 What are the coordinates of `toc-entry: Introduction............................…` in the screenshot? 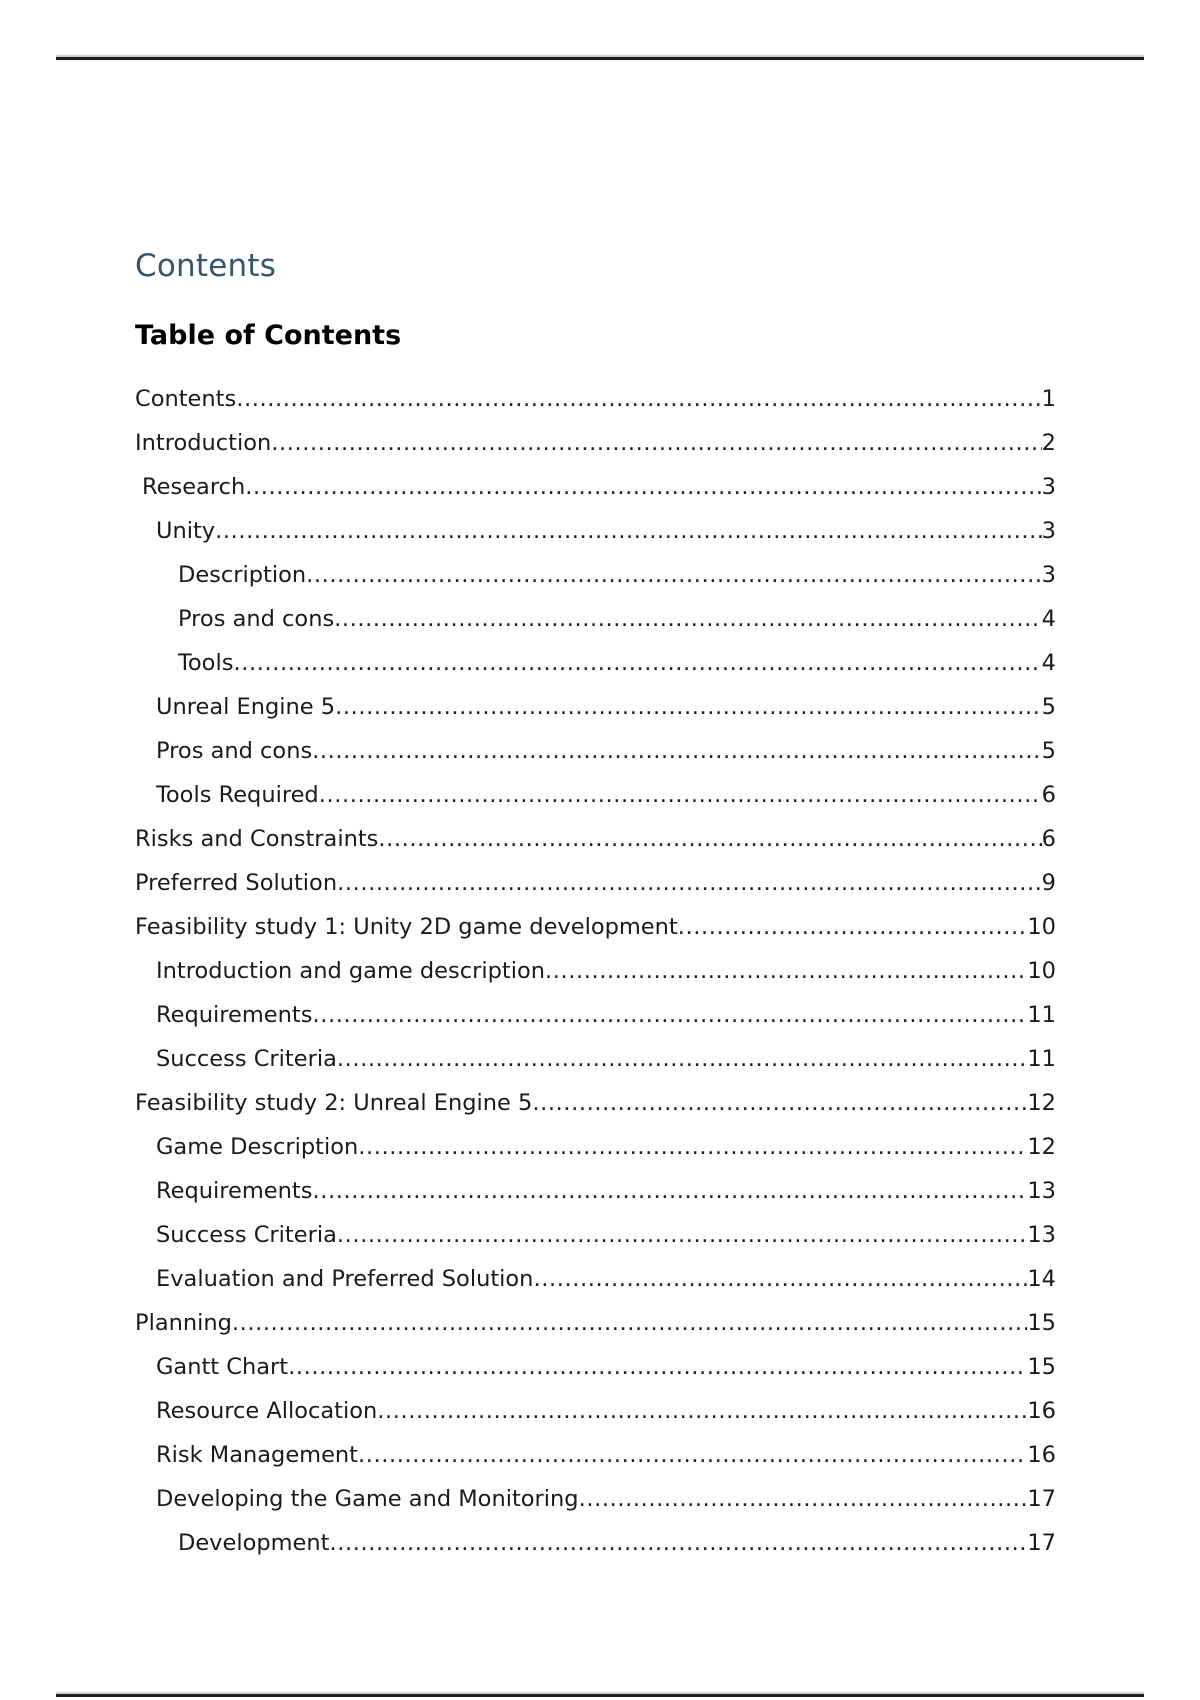 It's located at (595, 443).